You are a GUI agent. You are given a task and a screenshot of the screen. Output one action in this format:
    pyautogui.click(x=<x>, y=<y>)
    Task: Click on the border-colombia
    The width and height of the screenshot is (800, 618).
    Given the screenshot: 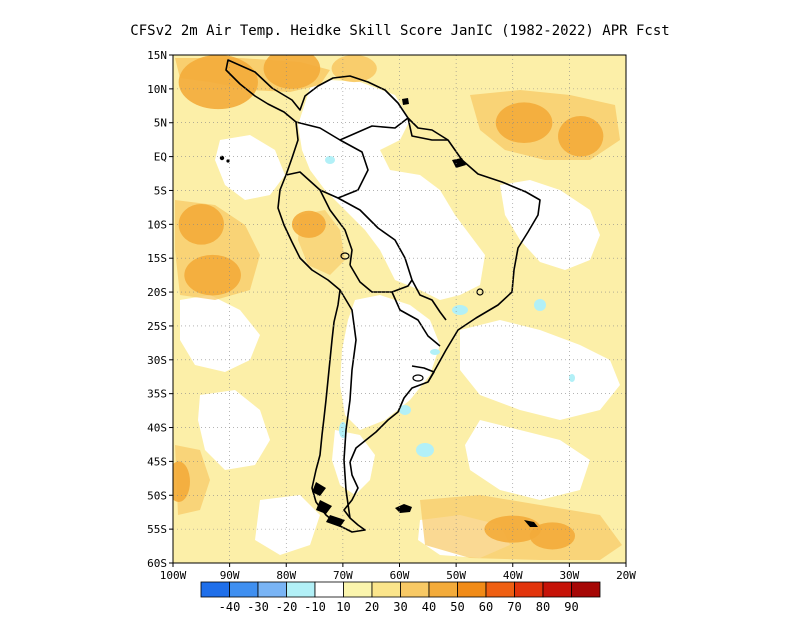 What is the action you would take?
    pyautogui.click(x=332, y=160)
    